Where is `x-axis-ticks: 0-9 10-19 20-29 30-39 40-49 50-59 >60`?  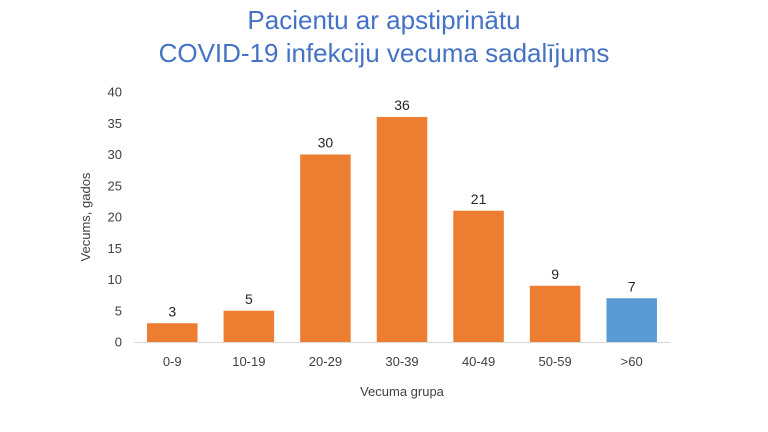 x-axis-ticks: 0-9 10-19 20-29 30-39 40-49 50-59 >60 is located at coordinates (403, 361).